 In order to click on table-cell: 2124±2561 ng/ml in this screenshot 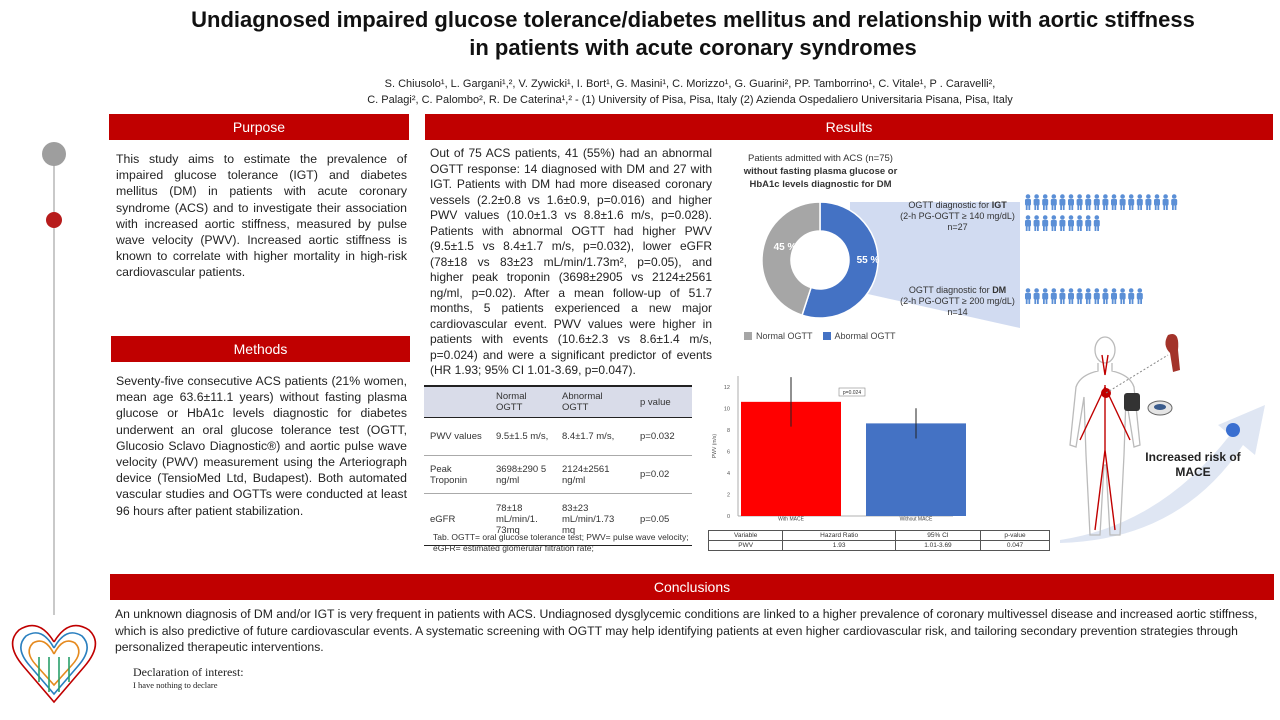, I will do `click(595, 474)`.